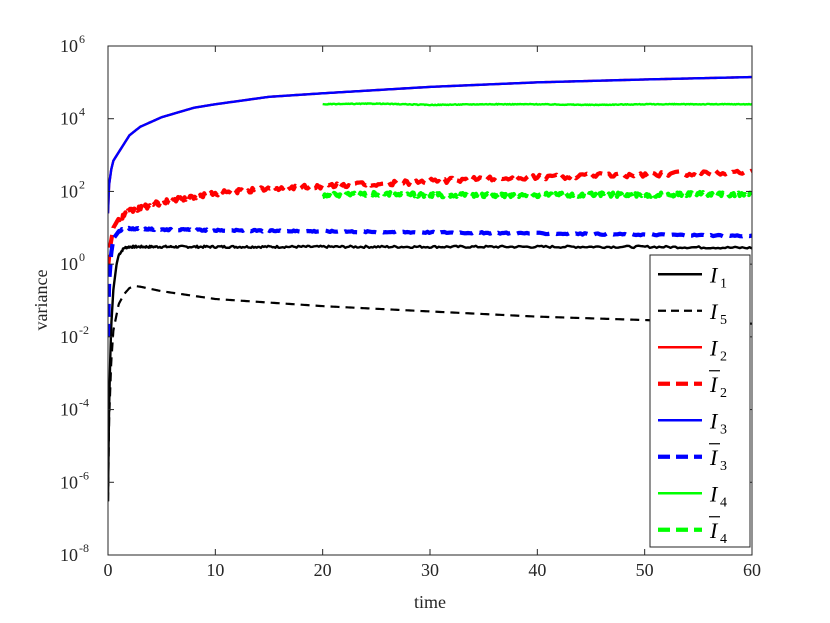 Image resolution: width=830 pixels, height=623 pixels. I want to click on legend: I 1I 5I 2I 2I 3I 3I 4I 4, so click(700, 401).